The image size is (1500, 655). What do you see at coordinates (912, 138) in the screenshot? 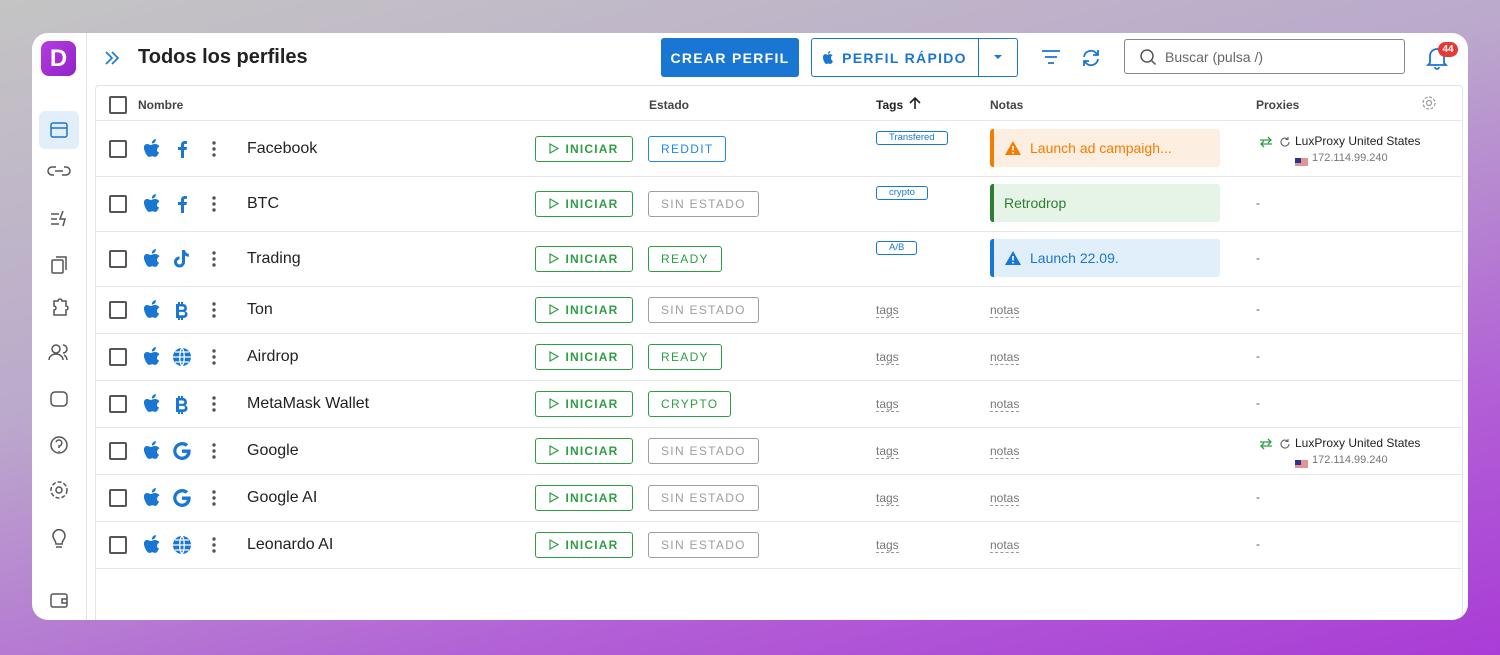
I see `tag-chip: Transfered` at bounding box center [912, 138].